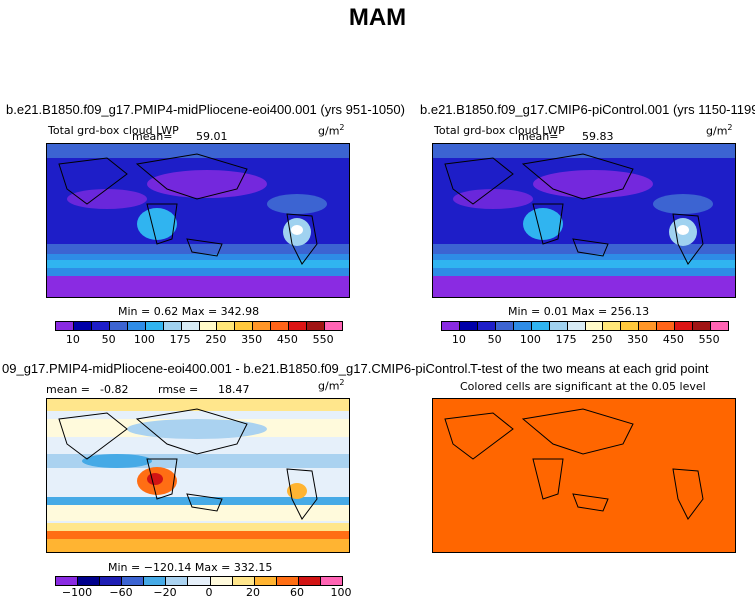 This screenshot has height=600, width=755. Describe the element at coordinates (114, 389) in the screenshot. I see `panel3-mean-value: -0.82` at that location.